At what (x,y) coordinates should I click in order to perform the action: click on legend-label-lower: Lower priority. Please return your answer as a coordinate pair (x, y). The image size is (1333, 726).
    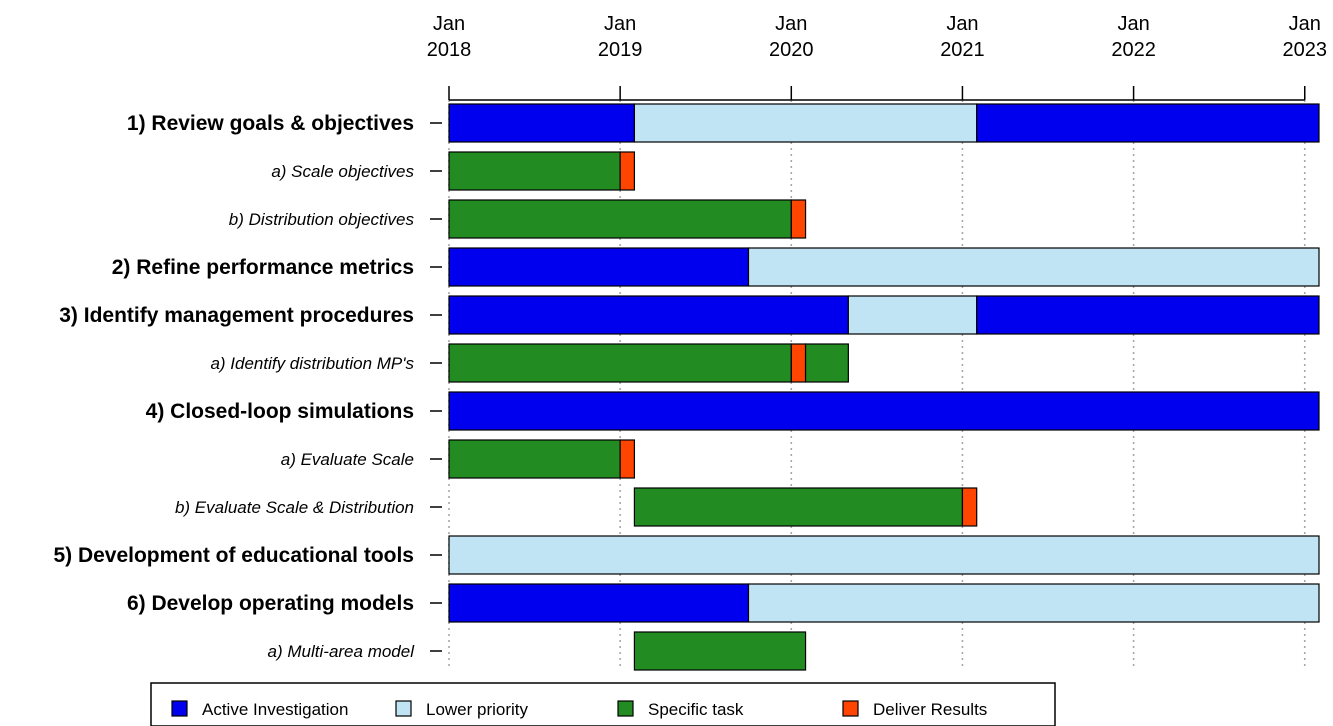
    Looking at the image, I should click on (477, 709).